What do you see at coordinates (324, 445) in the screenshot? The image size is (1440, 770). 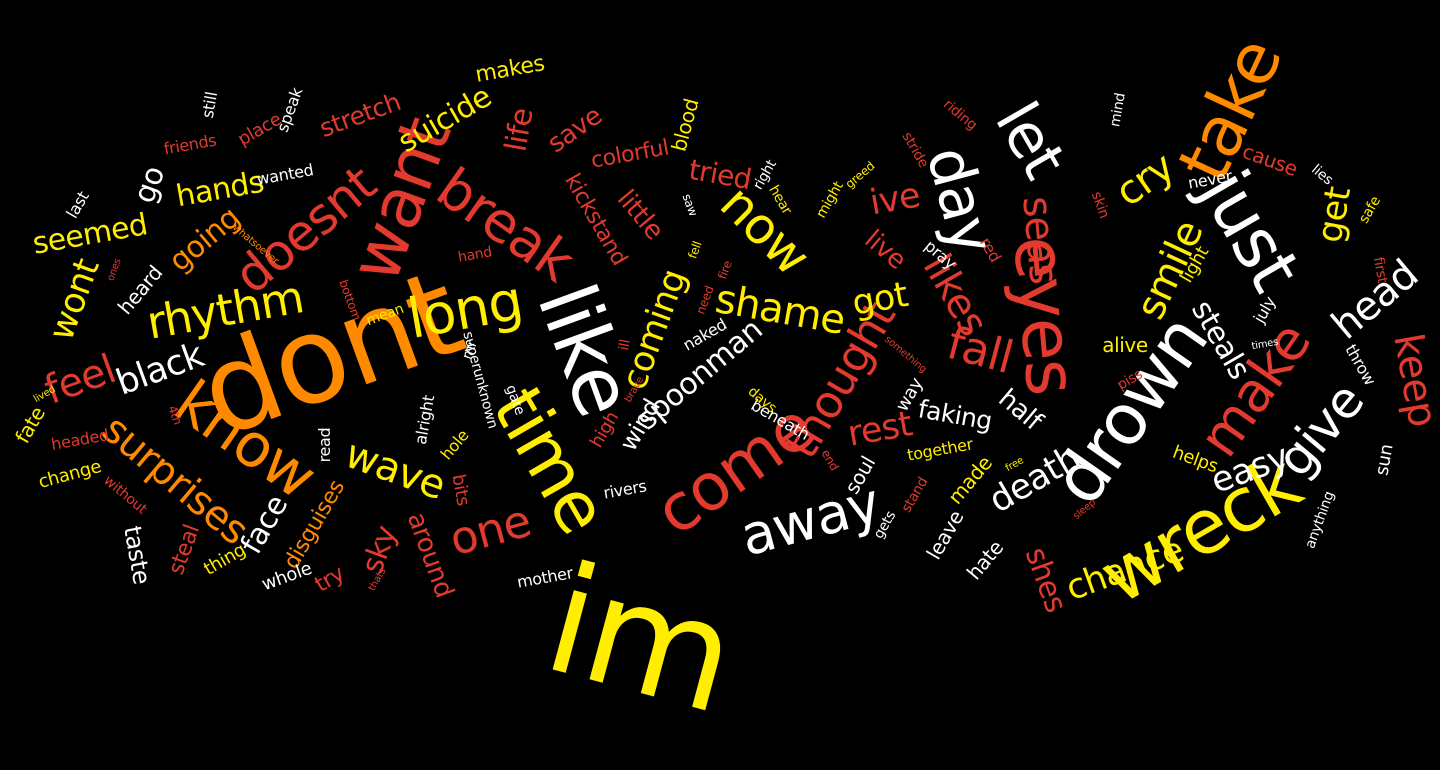 I see `word-read: read` at bounding box center [324, 445].